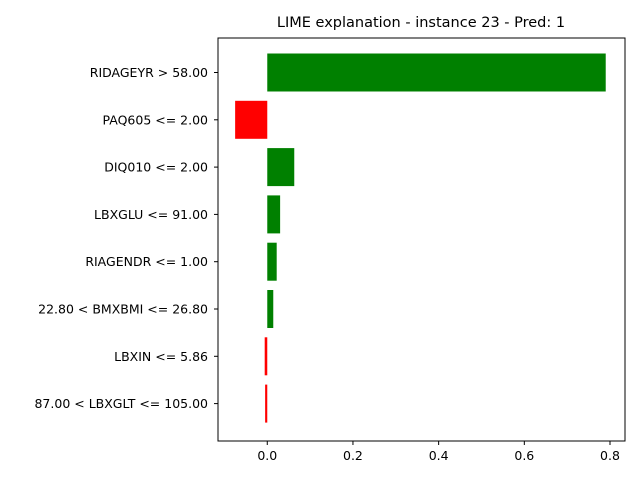 The height and width of the screenshot is (480, 640). Describe the element at coordinates (151, 214) in the screenshot. I see `y-tick-label-3: LBXGLU <= 91.00` at that location.